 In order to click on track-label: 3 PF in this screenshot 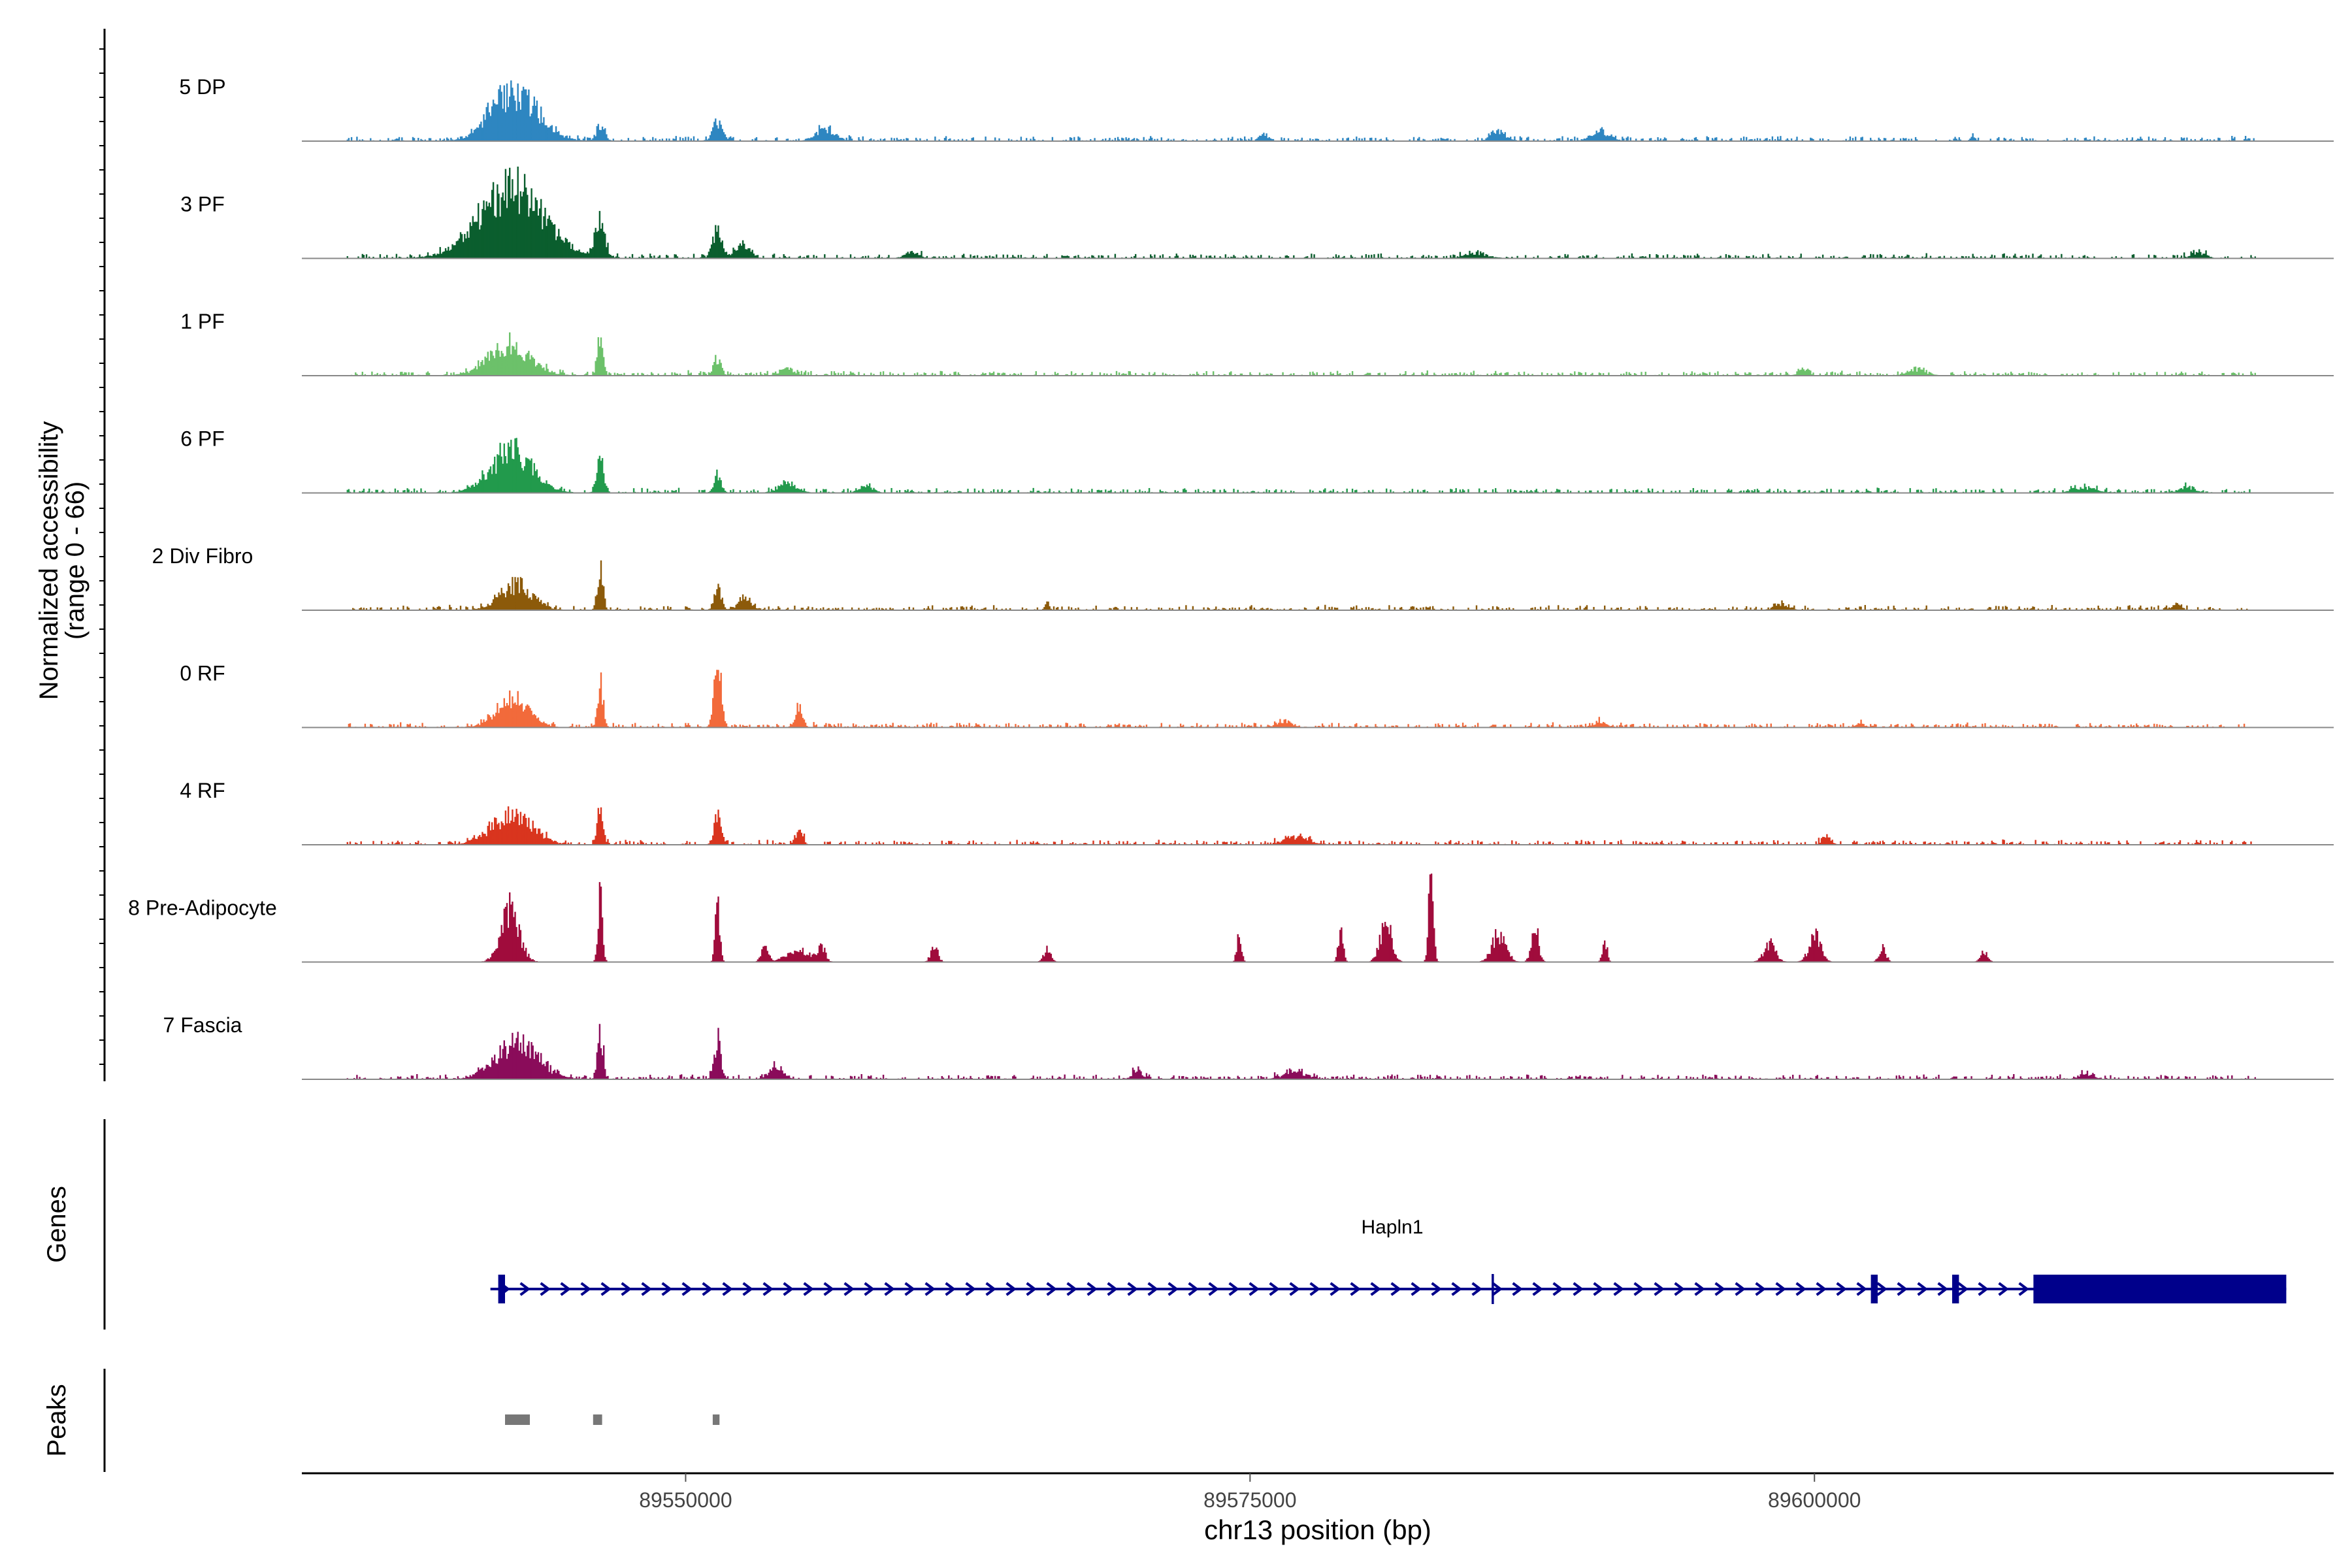, I will do `click(202, 204)`.